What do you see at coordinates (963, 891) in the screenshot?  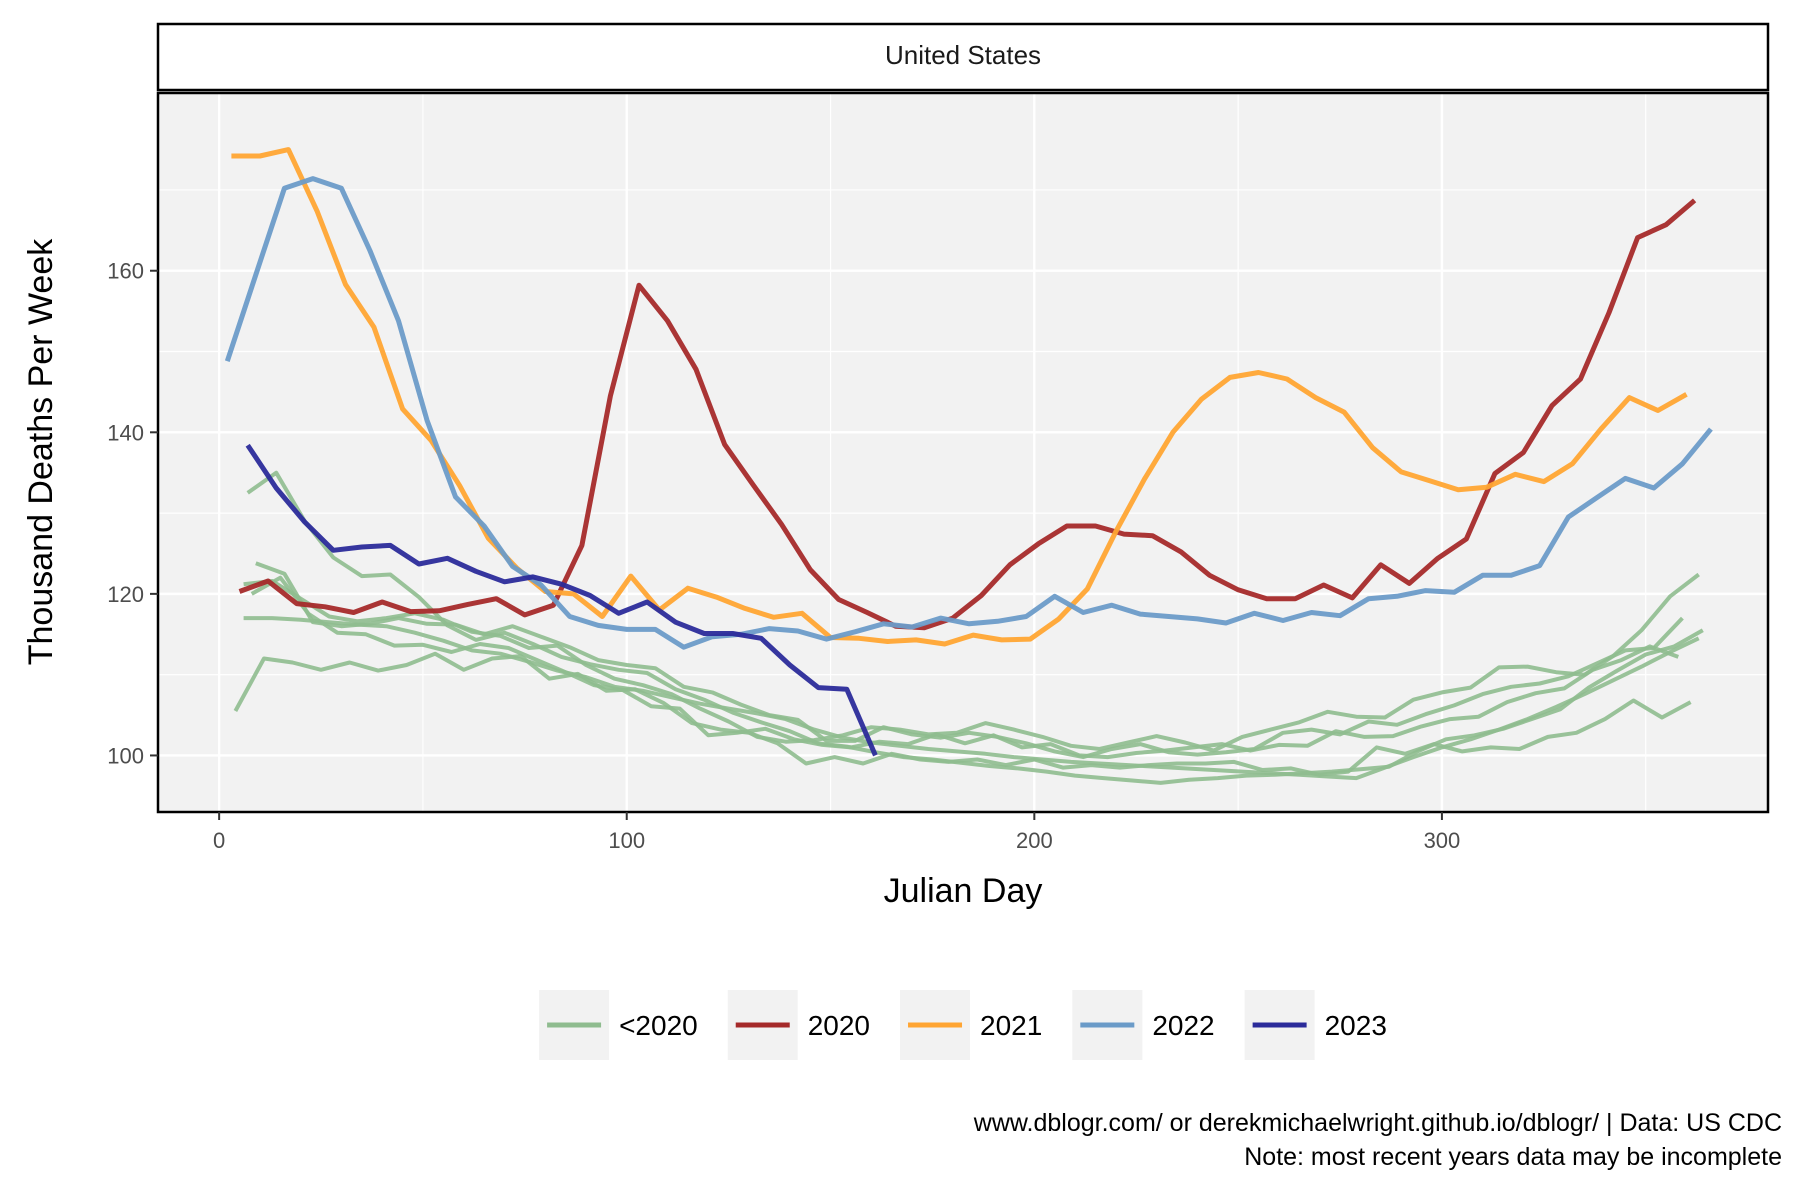 I see `x-axis-title: Julian Day` at bounding box center [963, 891].